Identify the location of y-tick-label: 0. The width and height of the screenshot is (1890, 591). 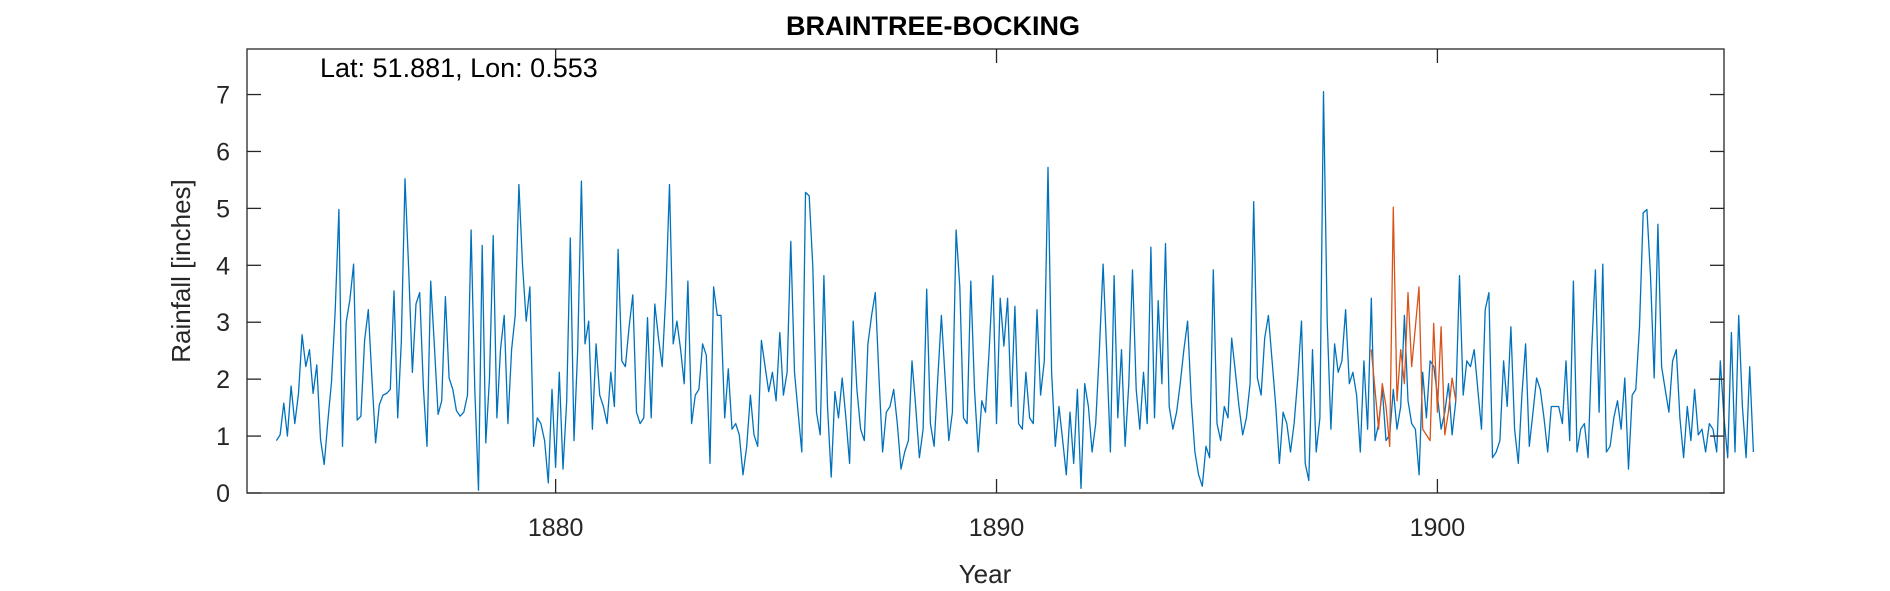
(223, 494).